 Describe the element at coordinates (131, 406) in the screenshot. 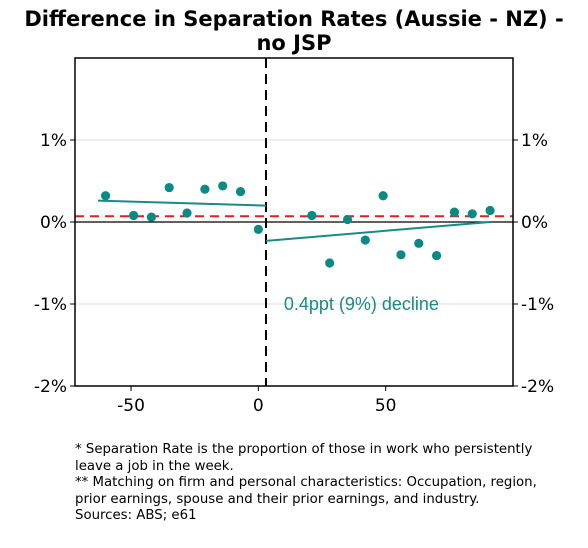

I see `x-tick-label: -50` at that location.